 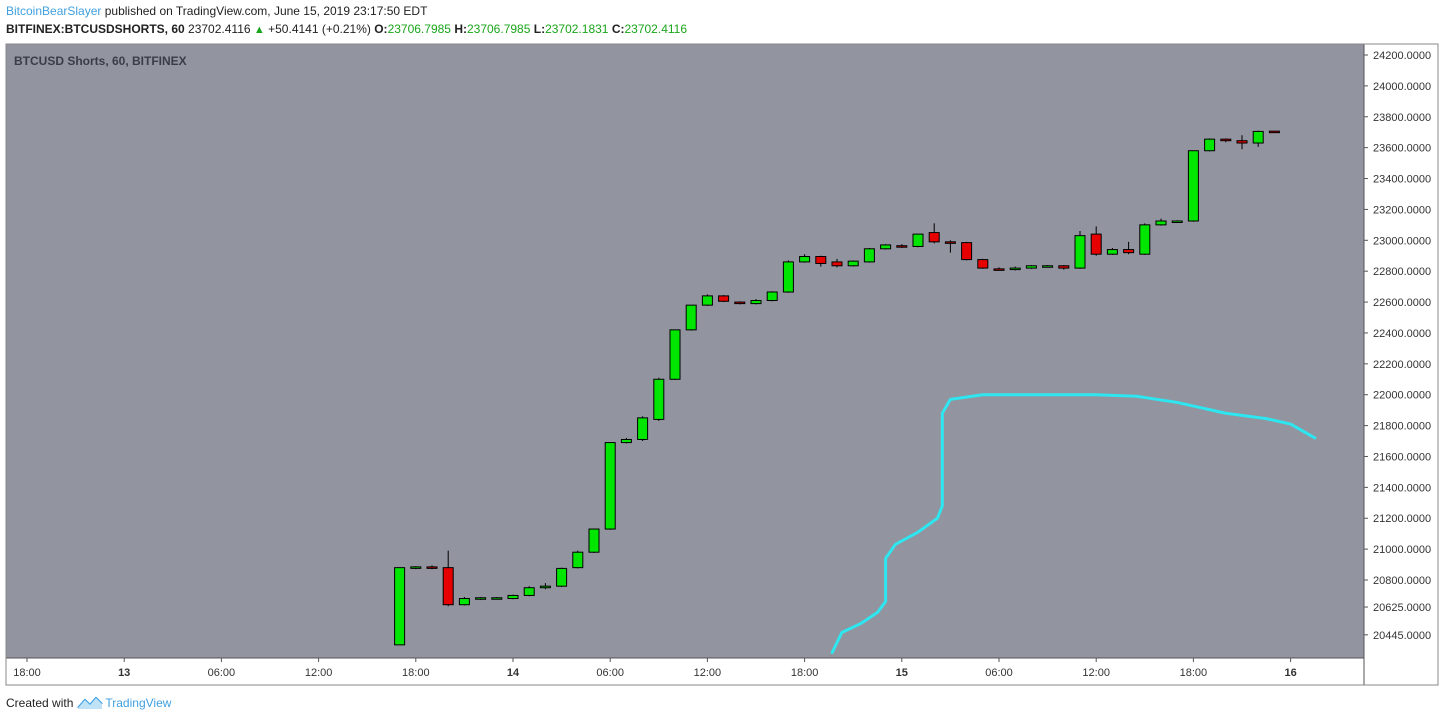 I want to click on high-value: 23706.7985, so click(x=498, y=29).